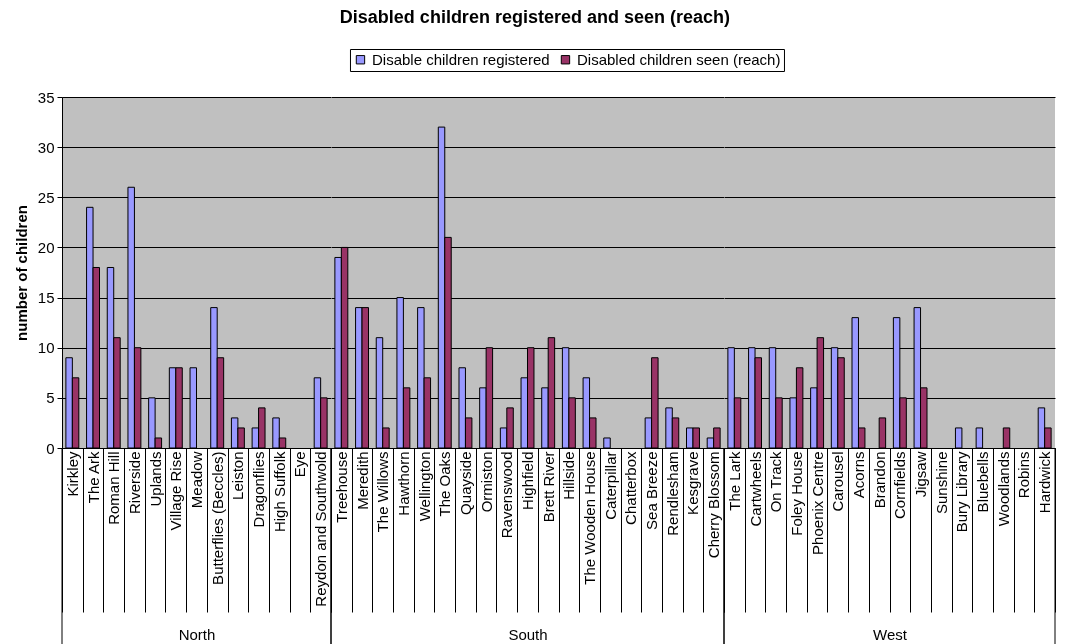 This screenshot has width=1067, height=644. I want to click on x-tick-label: Ormiston, so click(486, 482).